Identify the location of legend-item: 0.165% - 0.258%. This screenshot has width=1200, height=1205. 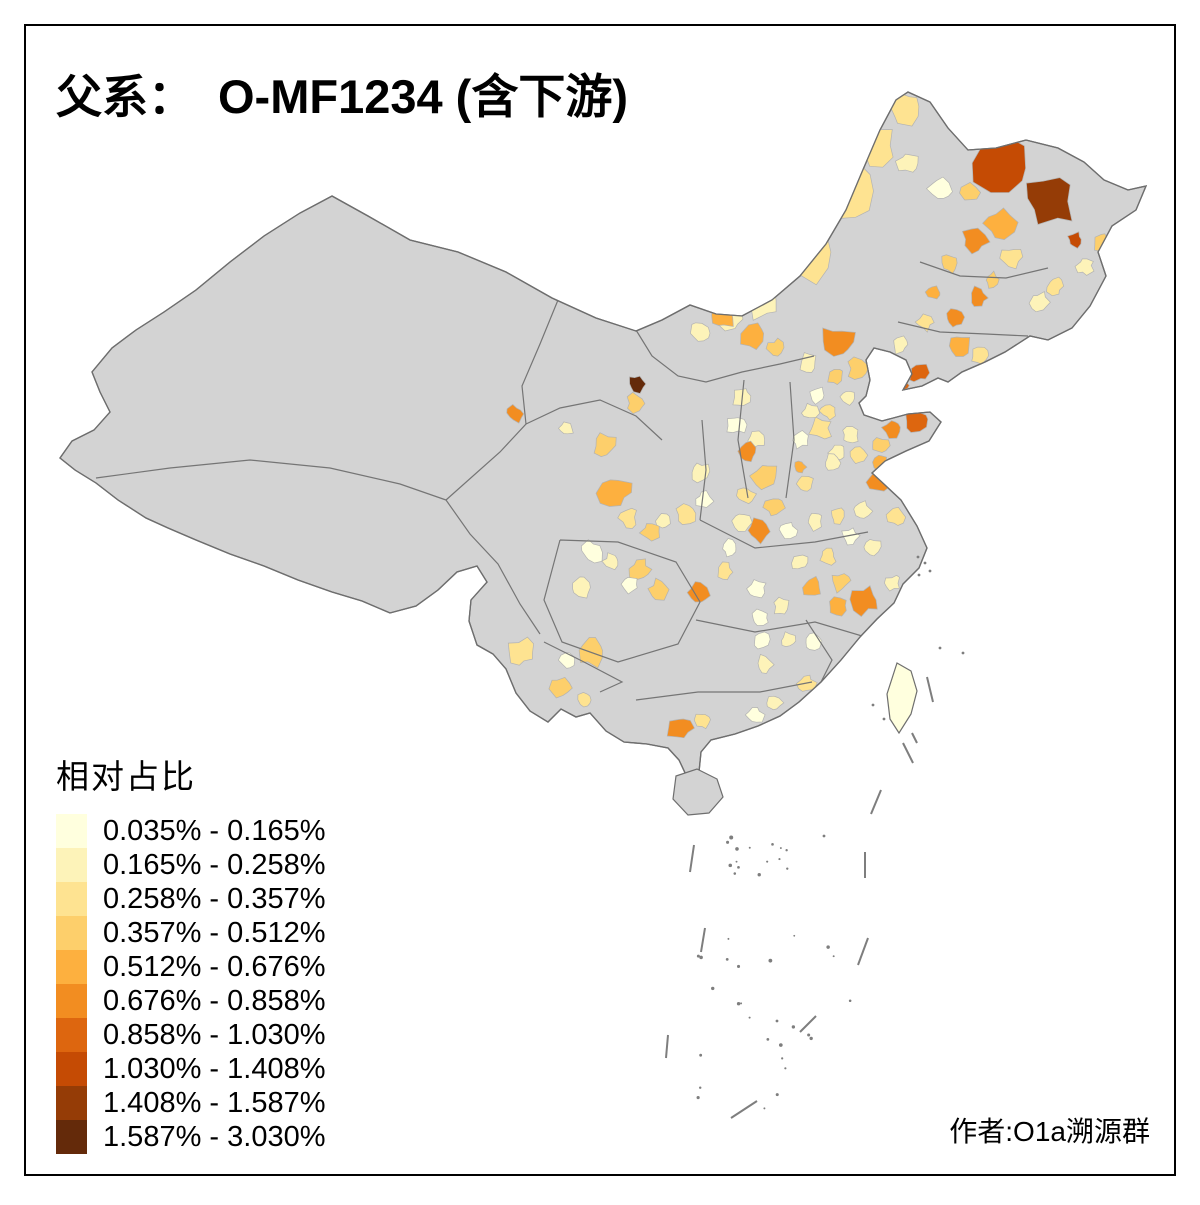
(190, 865).